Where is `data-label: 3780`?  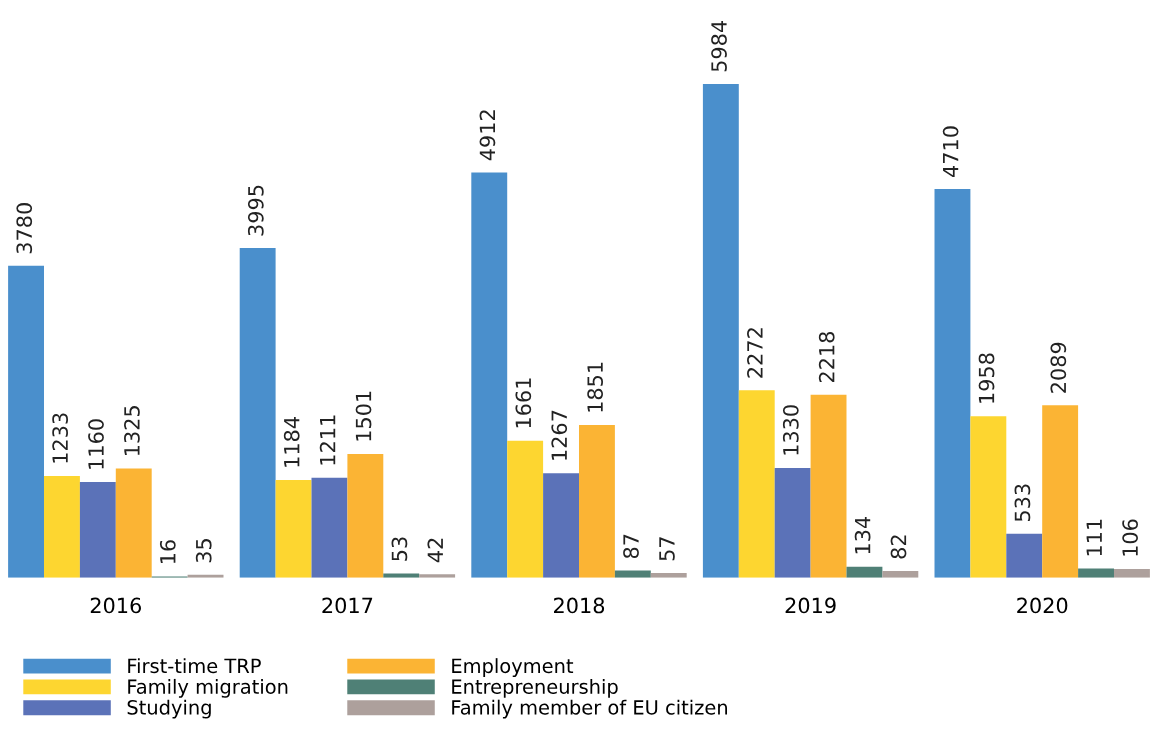 data-label: 3780 is located at coordinates (24, 228).